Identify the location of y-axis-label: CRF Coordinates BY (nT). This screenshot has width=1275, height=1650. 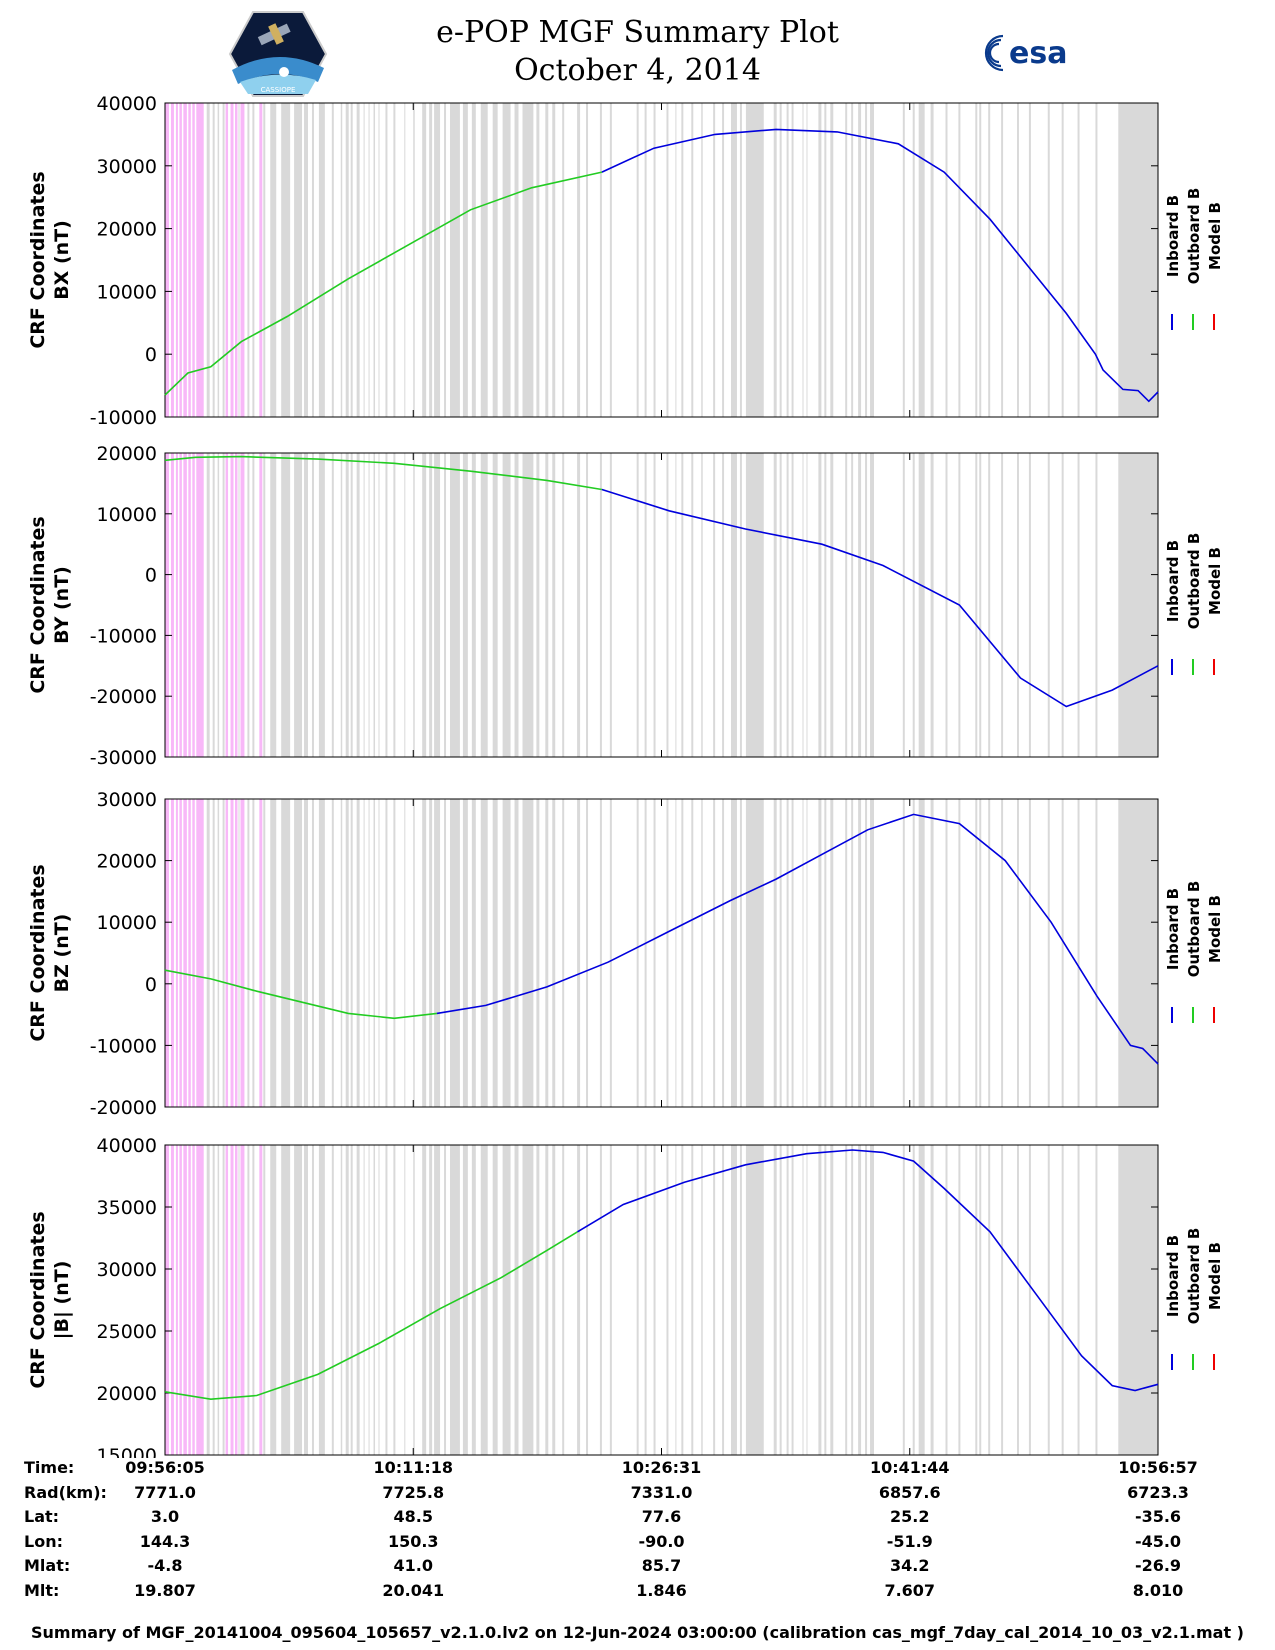
(50, 604).